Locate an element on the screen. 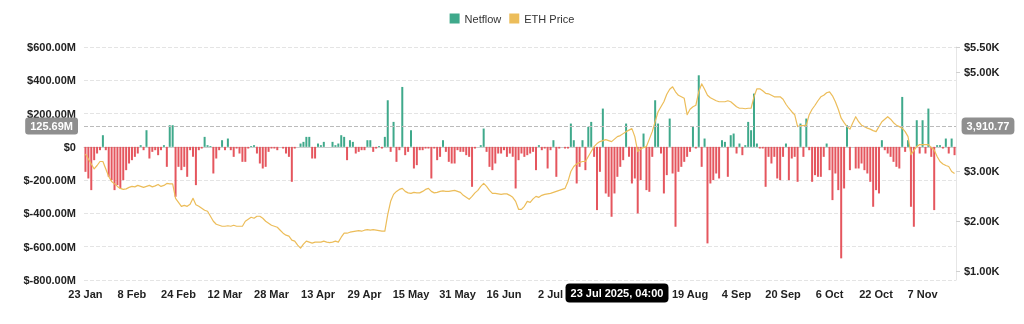 Image resolution: width=1024 pixels, height=324 pixels. x-tick-label: 29 Apr is located at coordinates (365, 293).